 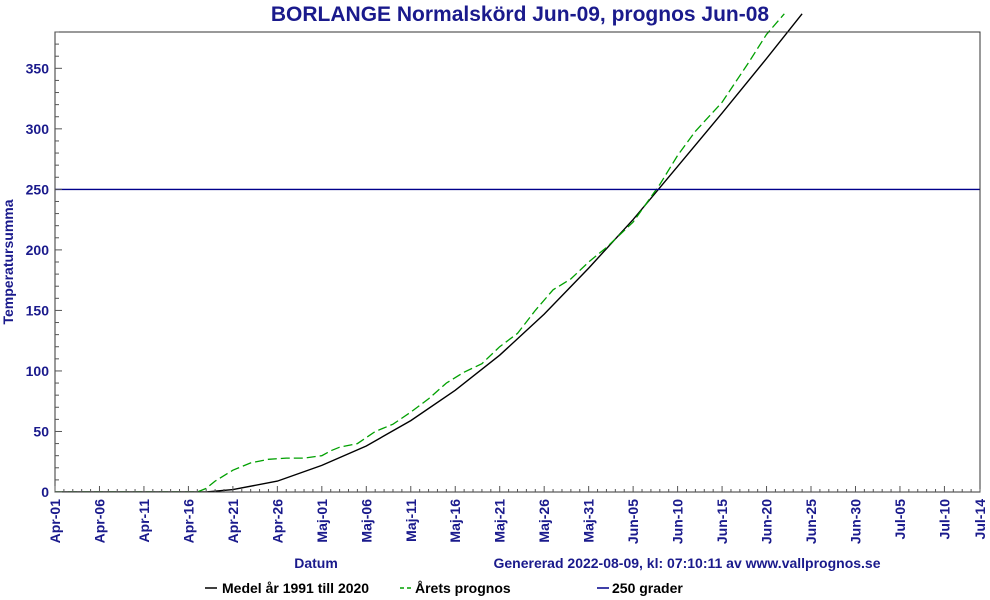 I want to click on x-tick-label: Maj-11, so click(x=411, y=520).